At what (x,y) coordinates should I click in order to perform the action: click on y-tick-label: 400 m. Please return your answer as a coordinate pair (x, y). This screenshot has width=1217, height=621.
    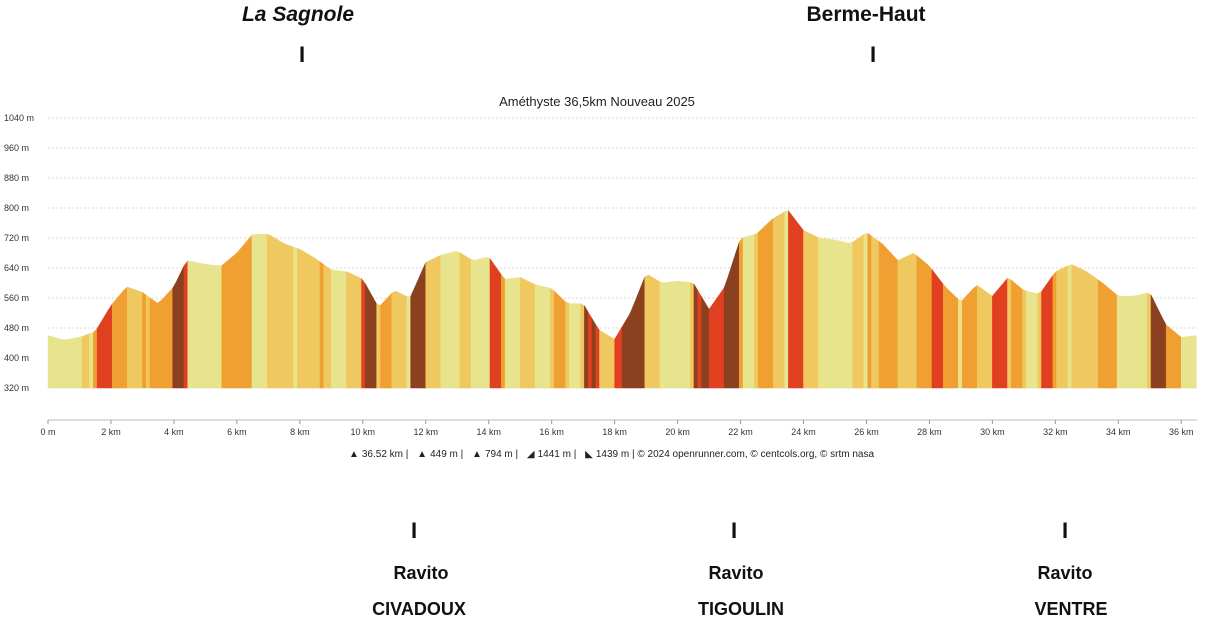
    Looking at the image, I should click on (16, 358).